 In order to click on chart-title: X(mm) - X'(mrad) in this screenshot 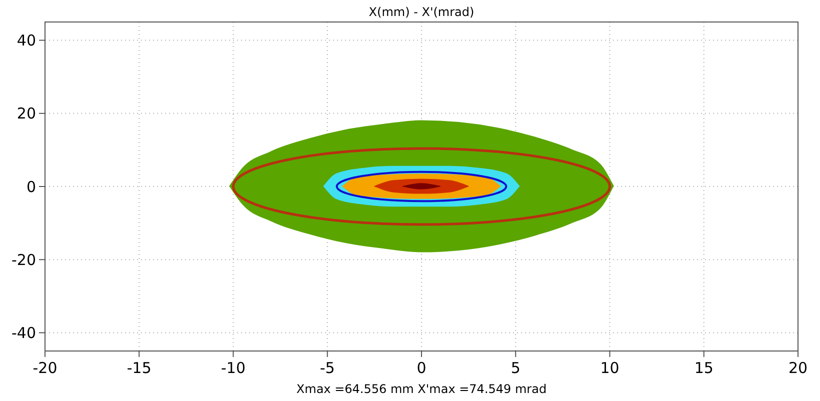, I will do `click(421, 12)`.